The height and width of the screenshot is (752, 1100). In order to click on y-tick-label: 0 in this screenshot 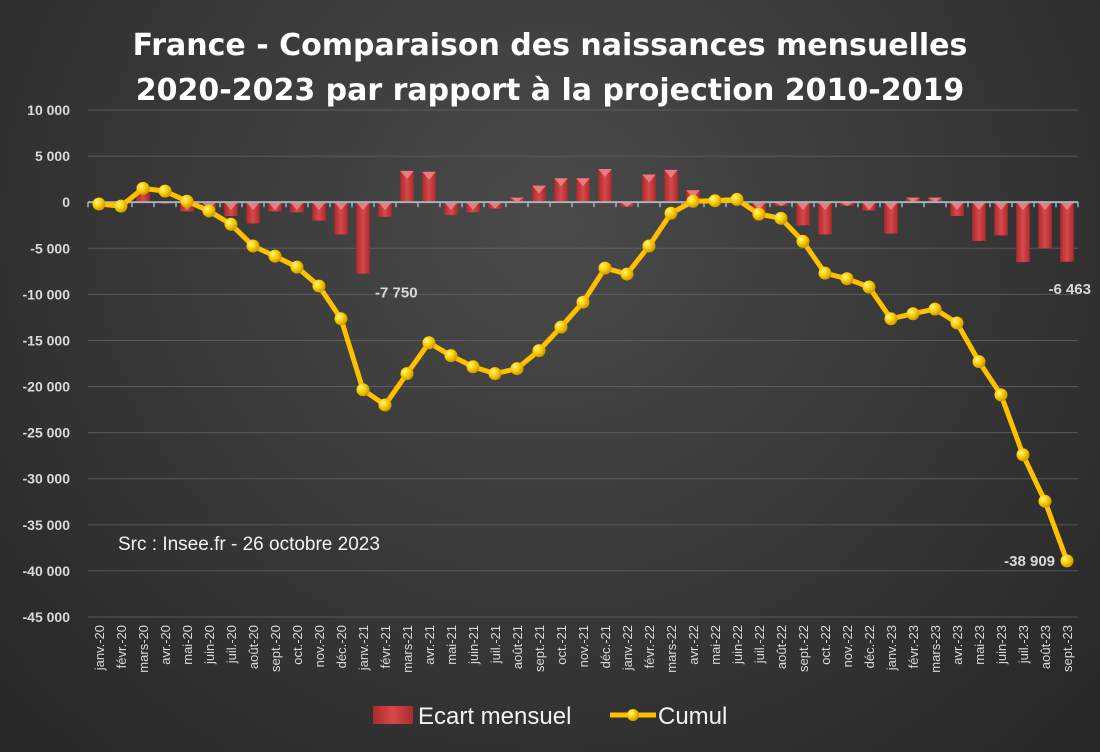, I will do `click(66, 202)`.